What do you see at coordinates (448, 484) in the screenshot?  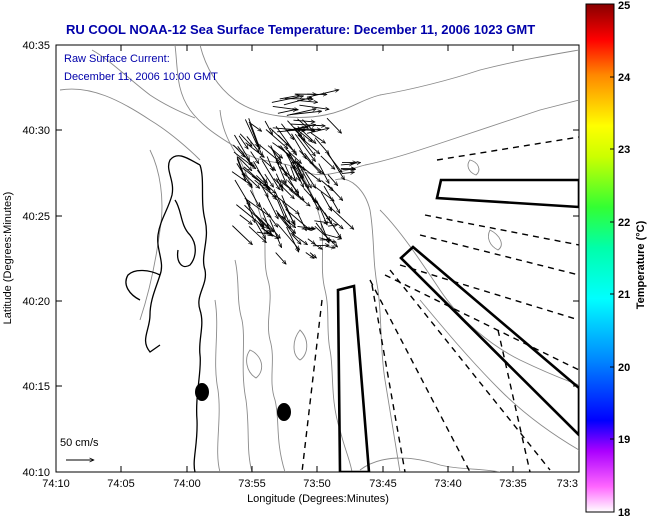 I see `x-tick-label: 73:40` at bounding box center [448, 484].